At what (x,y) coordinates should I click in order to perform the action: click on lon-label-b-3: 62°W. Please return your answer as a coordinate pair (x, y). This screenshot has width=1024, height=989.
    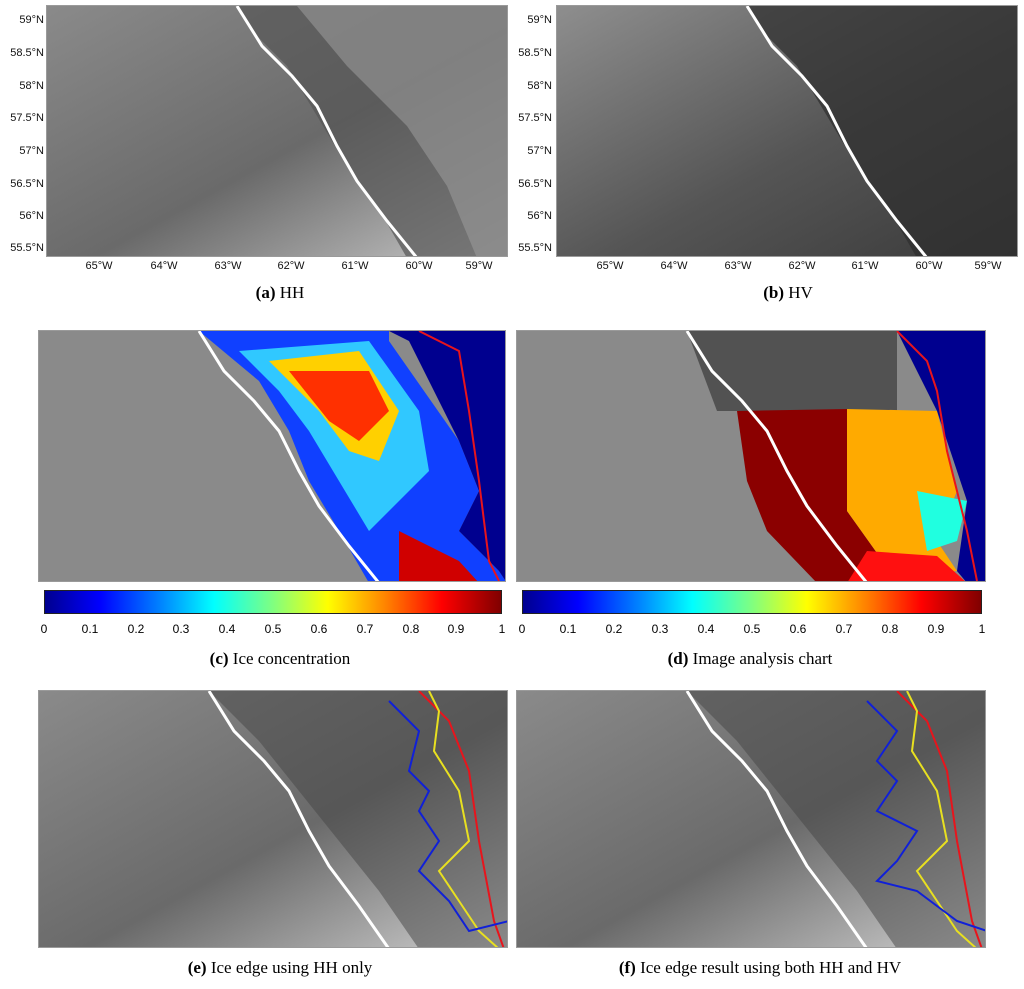
    Looking at the image, I should click on (802, 266).